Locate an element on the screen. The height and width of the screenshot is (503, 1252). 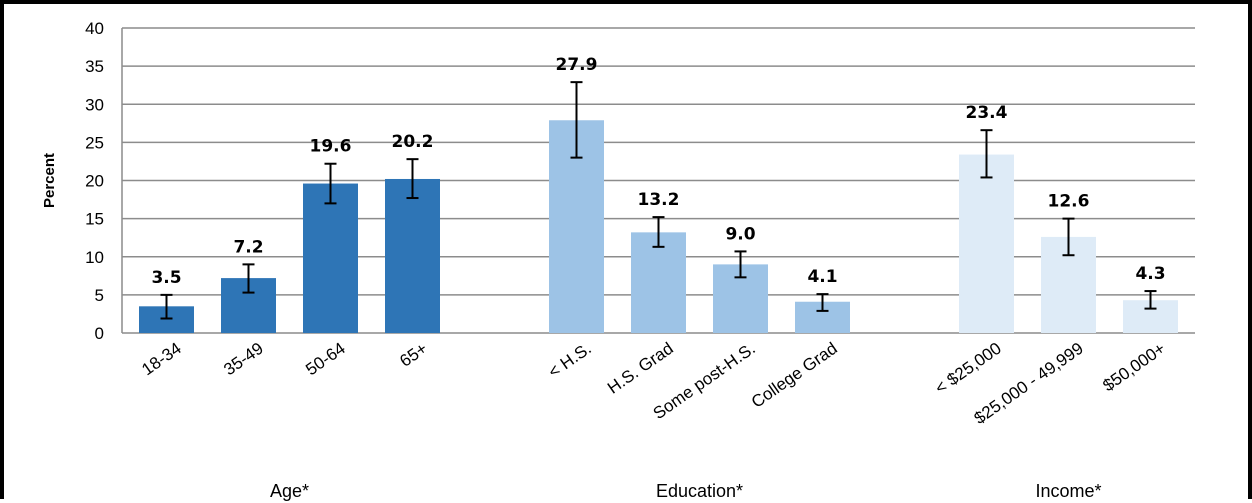
category-label: < H.S. is located at coordinates (570, 360).